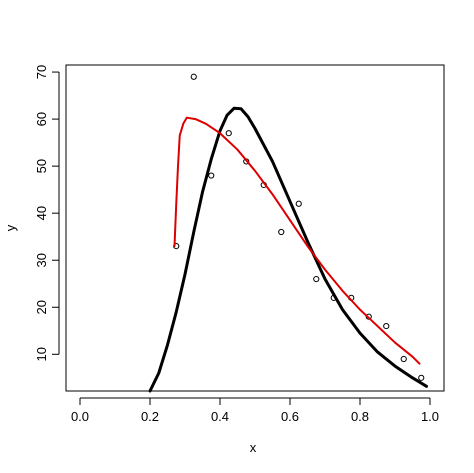 The image size is (474, 473). What do you see at coordinates (150, 416) in the screenshot?
I see `x-tick-label: 0.2` at bounding box center [150, 416].